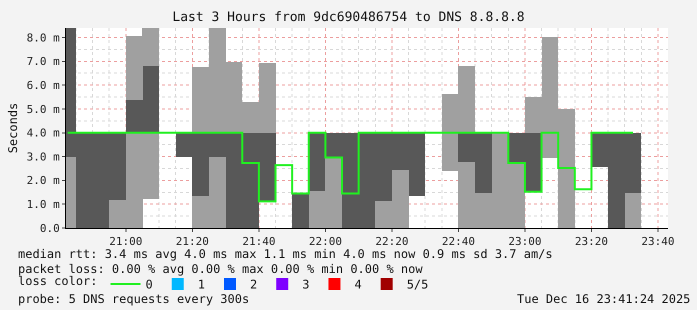 The width and height of the screenshot is (697, 310). What do you see at coordinates (325, 241) in the screenshot?
I see `x-tick-label: 22:00` at bounding box center [325, 241].